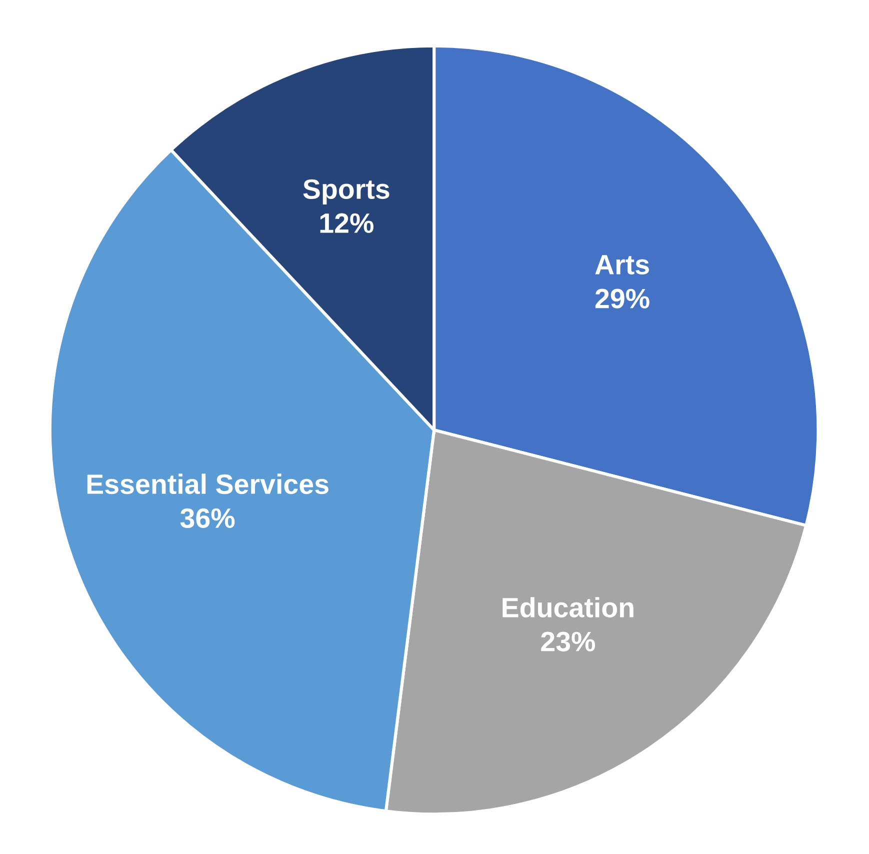 This screenshot has width=869, height=854. I want to click on slice-label: Essential Services, so click(207, 484).